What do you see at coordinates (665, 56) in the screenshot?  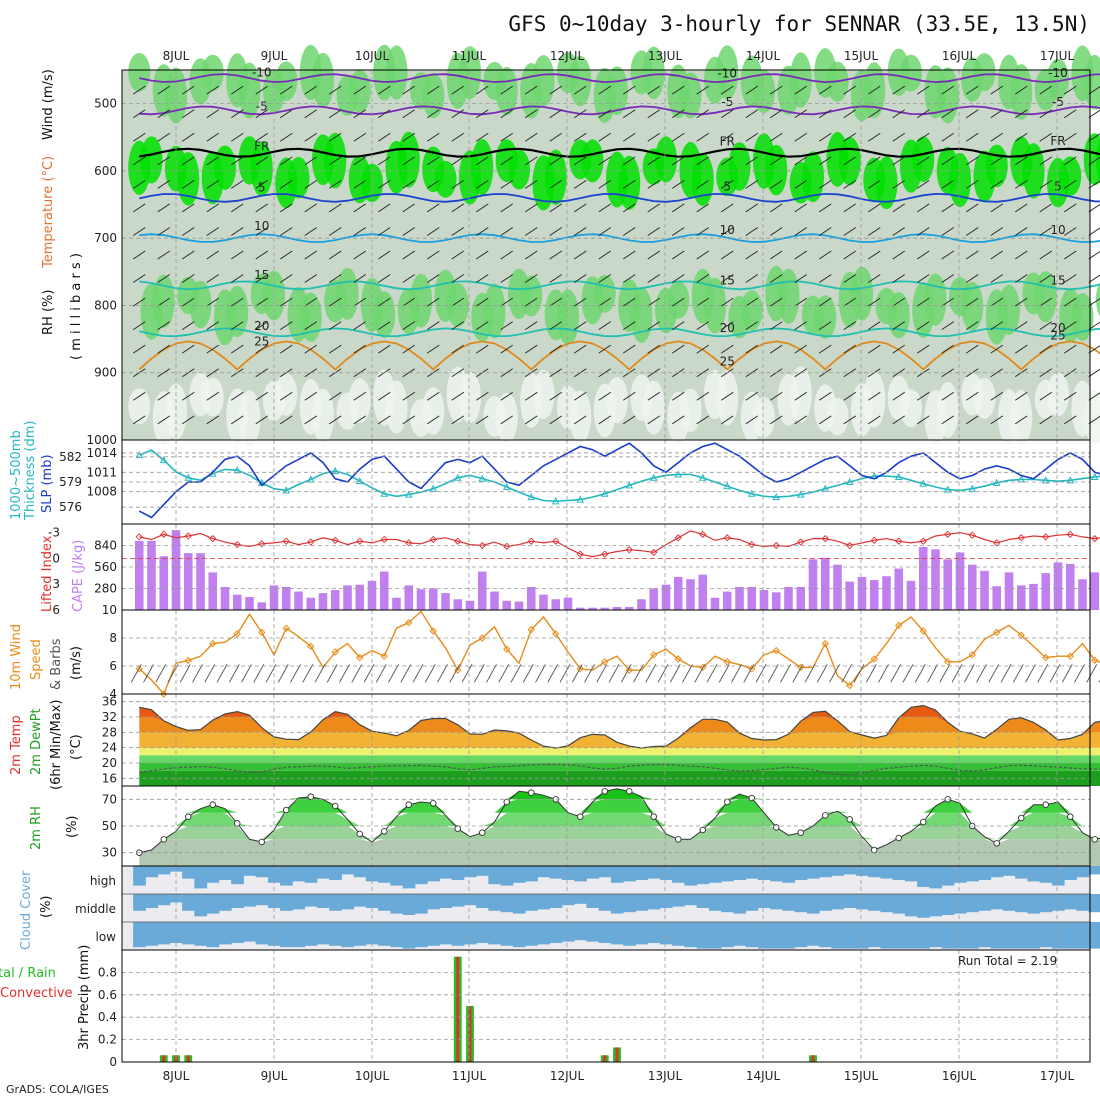 I see `date-label-top: 13JUL` at bounding box center [665, 56].